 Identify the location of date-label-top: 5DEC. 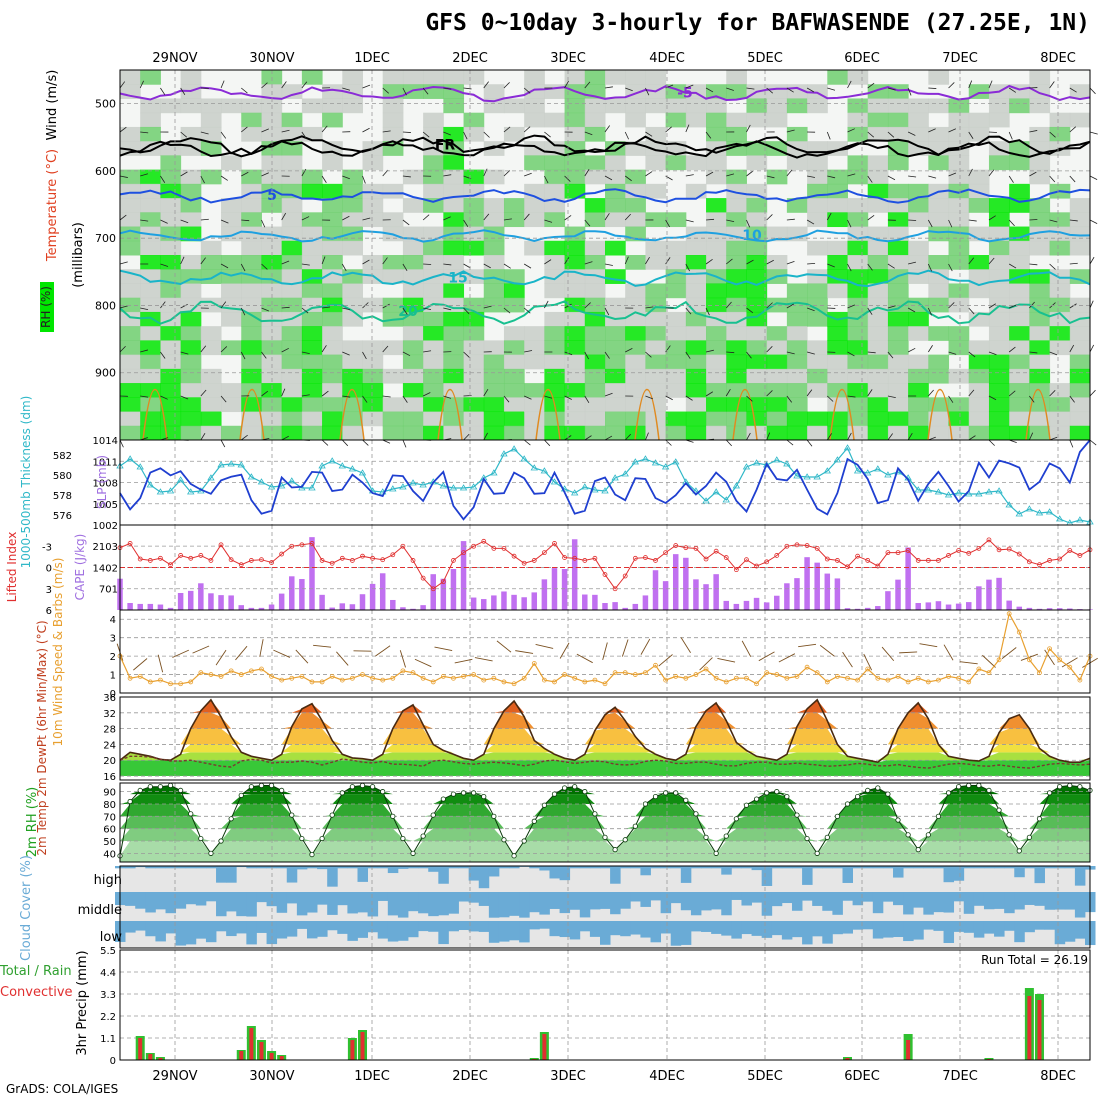
(765, 58).